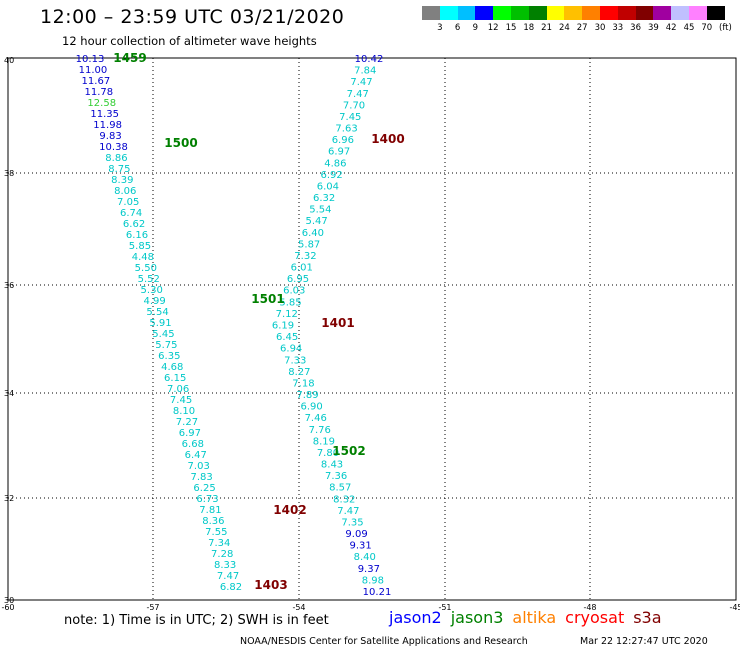 The image size is (740, 650). I want to click on jason3-track-value: 7.45, so click(181, 400).